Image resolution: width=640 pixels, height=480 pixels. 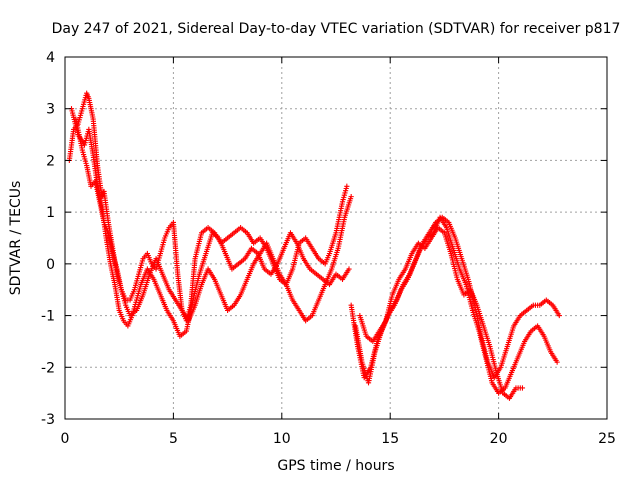 What do you see at coordinates (65, 439) in the screenshot?
I see `x-tick-label: 0` at bounding box center [65, 439].